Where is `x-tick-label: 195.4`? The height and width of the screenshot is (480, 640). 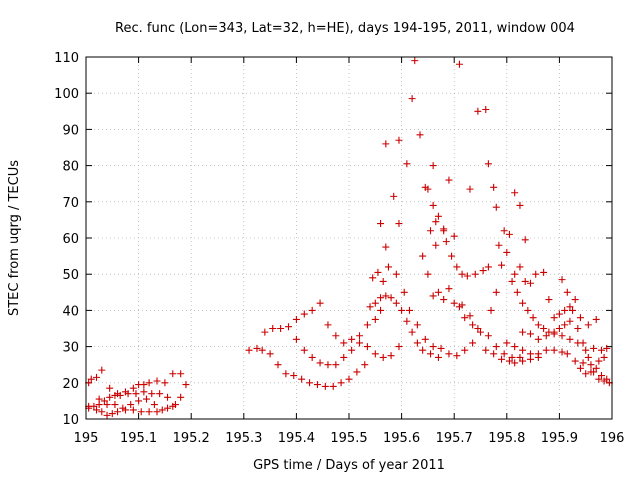
x-tick-label: 195.4 is located at coordinates (296, 438).